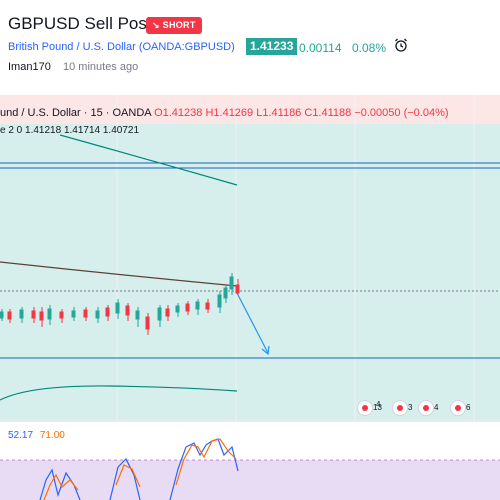 The height and width of the screenshot is (500, 500). I want to click on price-change: 0.00114, so click(320, 48).